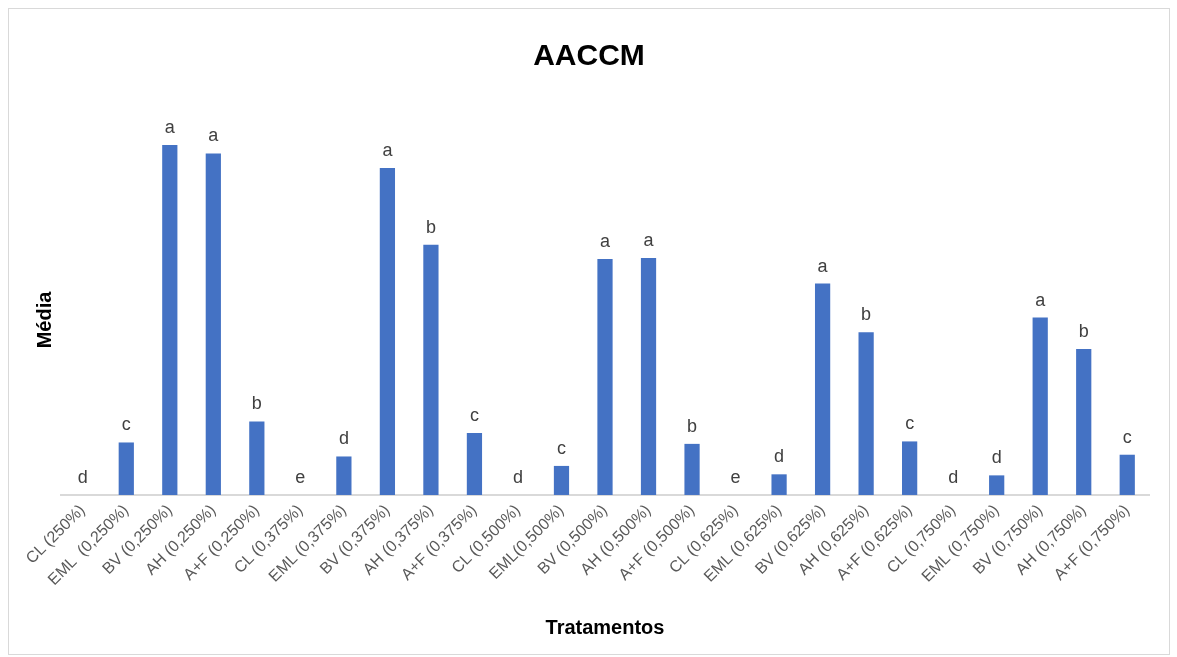 The width and height of the screenshot is (1177, 657). What do you see at coordinates (605, 626) in the screenshot?
I see `x-axis-title: Tratamentos` at bounding box center [605, 626].